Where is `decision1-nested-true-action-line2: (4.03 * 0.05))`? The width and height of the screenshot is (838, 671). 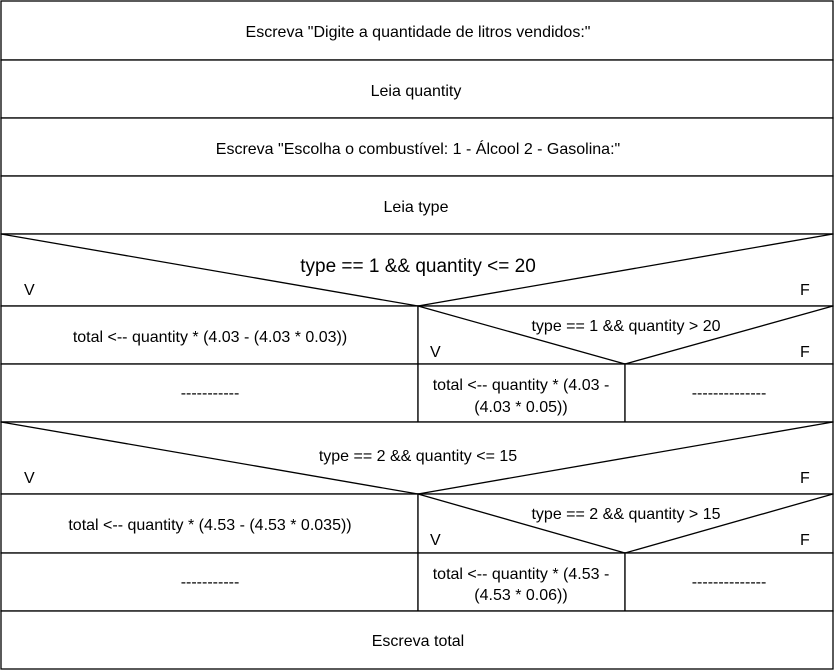
decision1-nested-true-action-line2: (4.03 * 0.05)) is located at coordinates (520, 407).